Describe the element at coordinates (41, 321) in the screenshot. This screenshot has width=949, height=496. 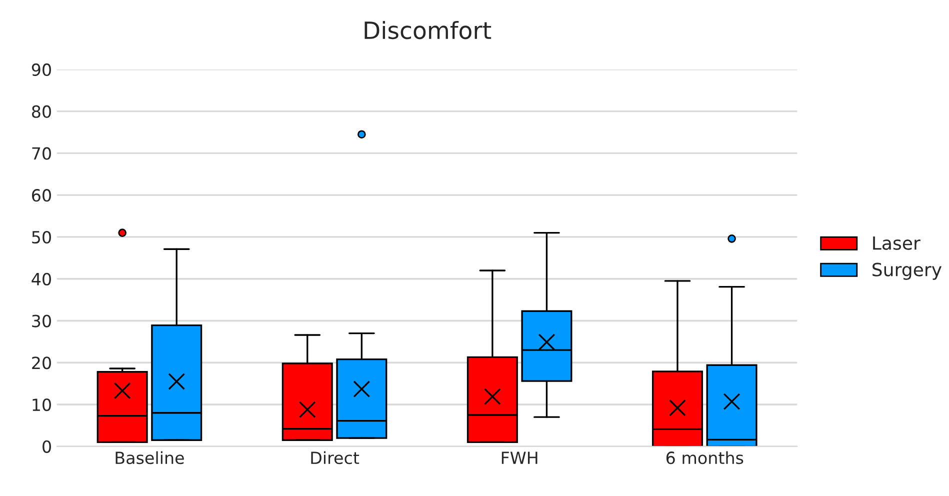
I see `y-tick-label: 30` at that location.